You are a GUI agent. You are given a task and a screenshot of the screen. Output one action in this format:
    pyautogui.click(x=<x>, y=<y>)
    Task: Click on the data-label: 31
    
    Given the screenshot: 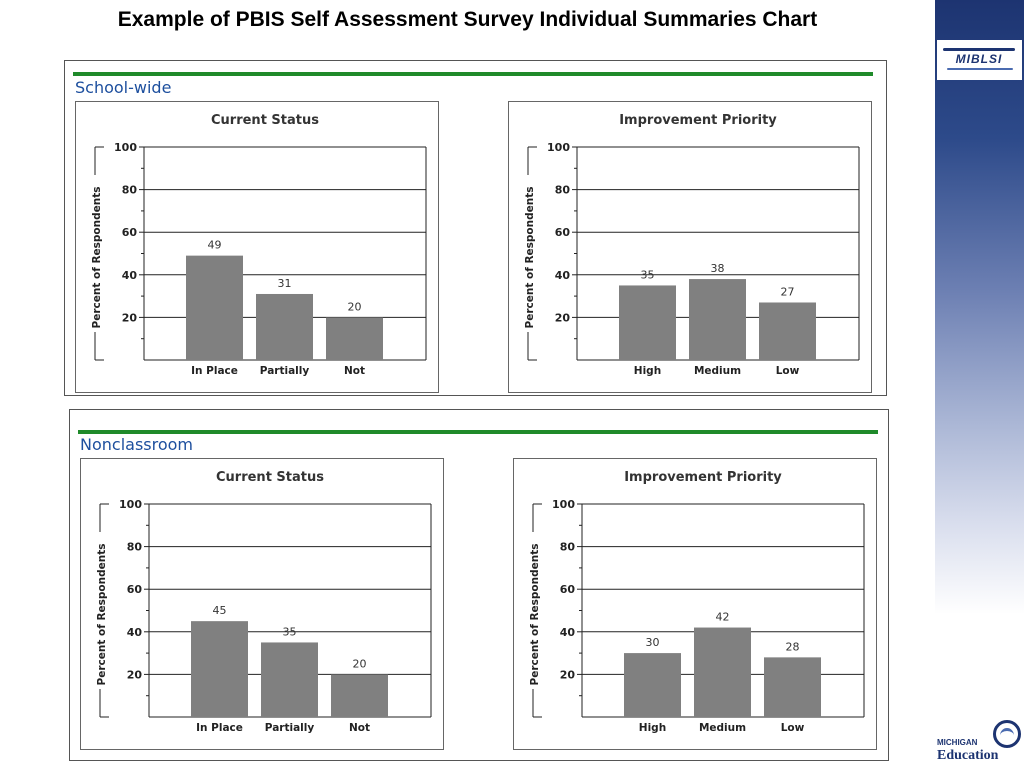 What is the action you would take?
    pyautogui.click(x=285, y=283)
    